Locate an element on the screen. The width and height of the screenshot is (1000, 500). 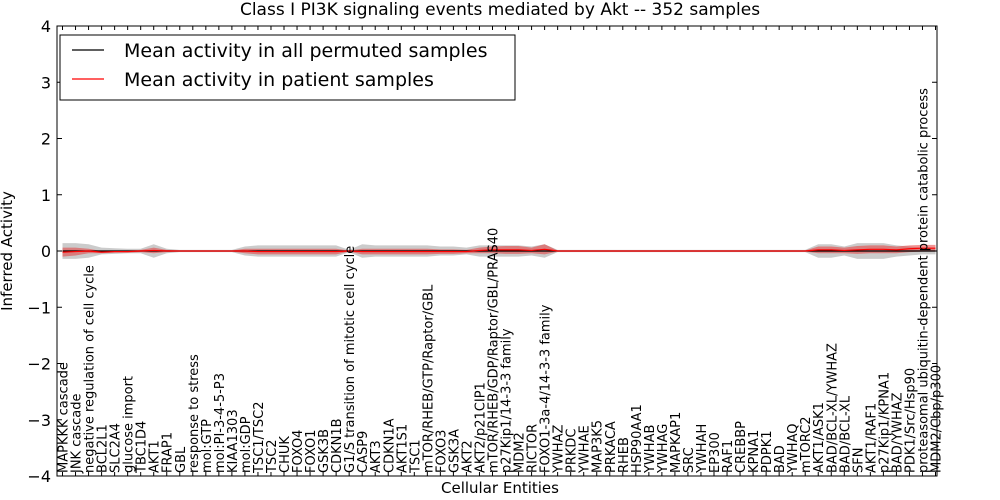
x-tick-label: AKT2/p21CIP1 is located at coordinates (480, 427).